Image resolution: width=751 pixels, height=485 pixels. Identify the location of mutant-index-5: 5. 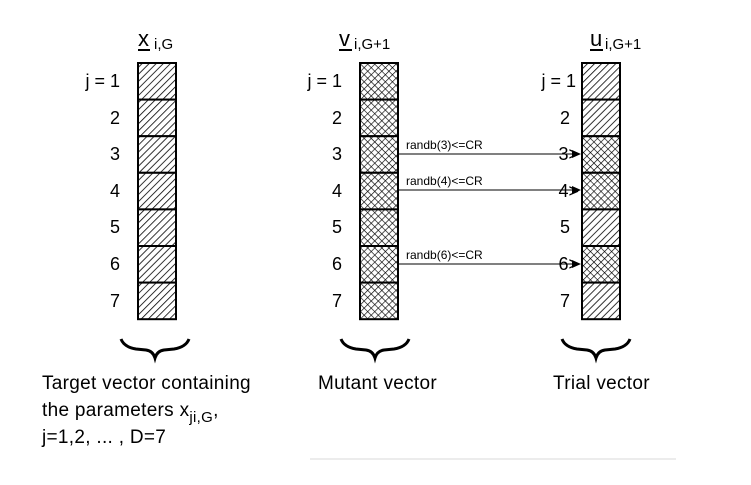
(337, 227).